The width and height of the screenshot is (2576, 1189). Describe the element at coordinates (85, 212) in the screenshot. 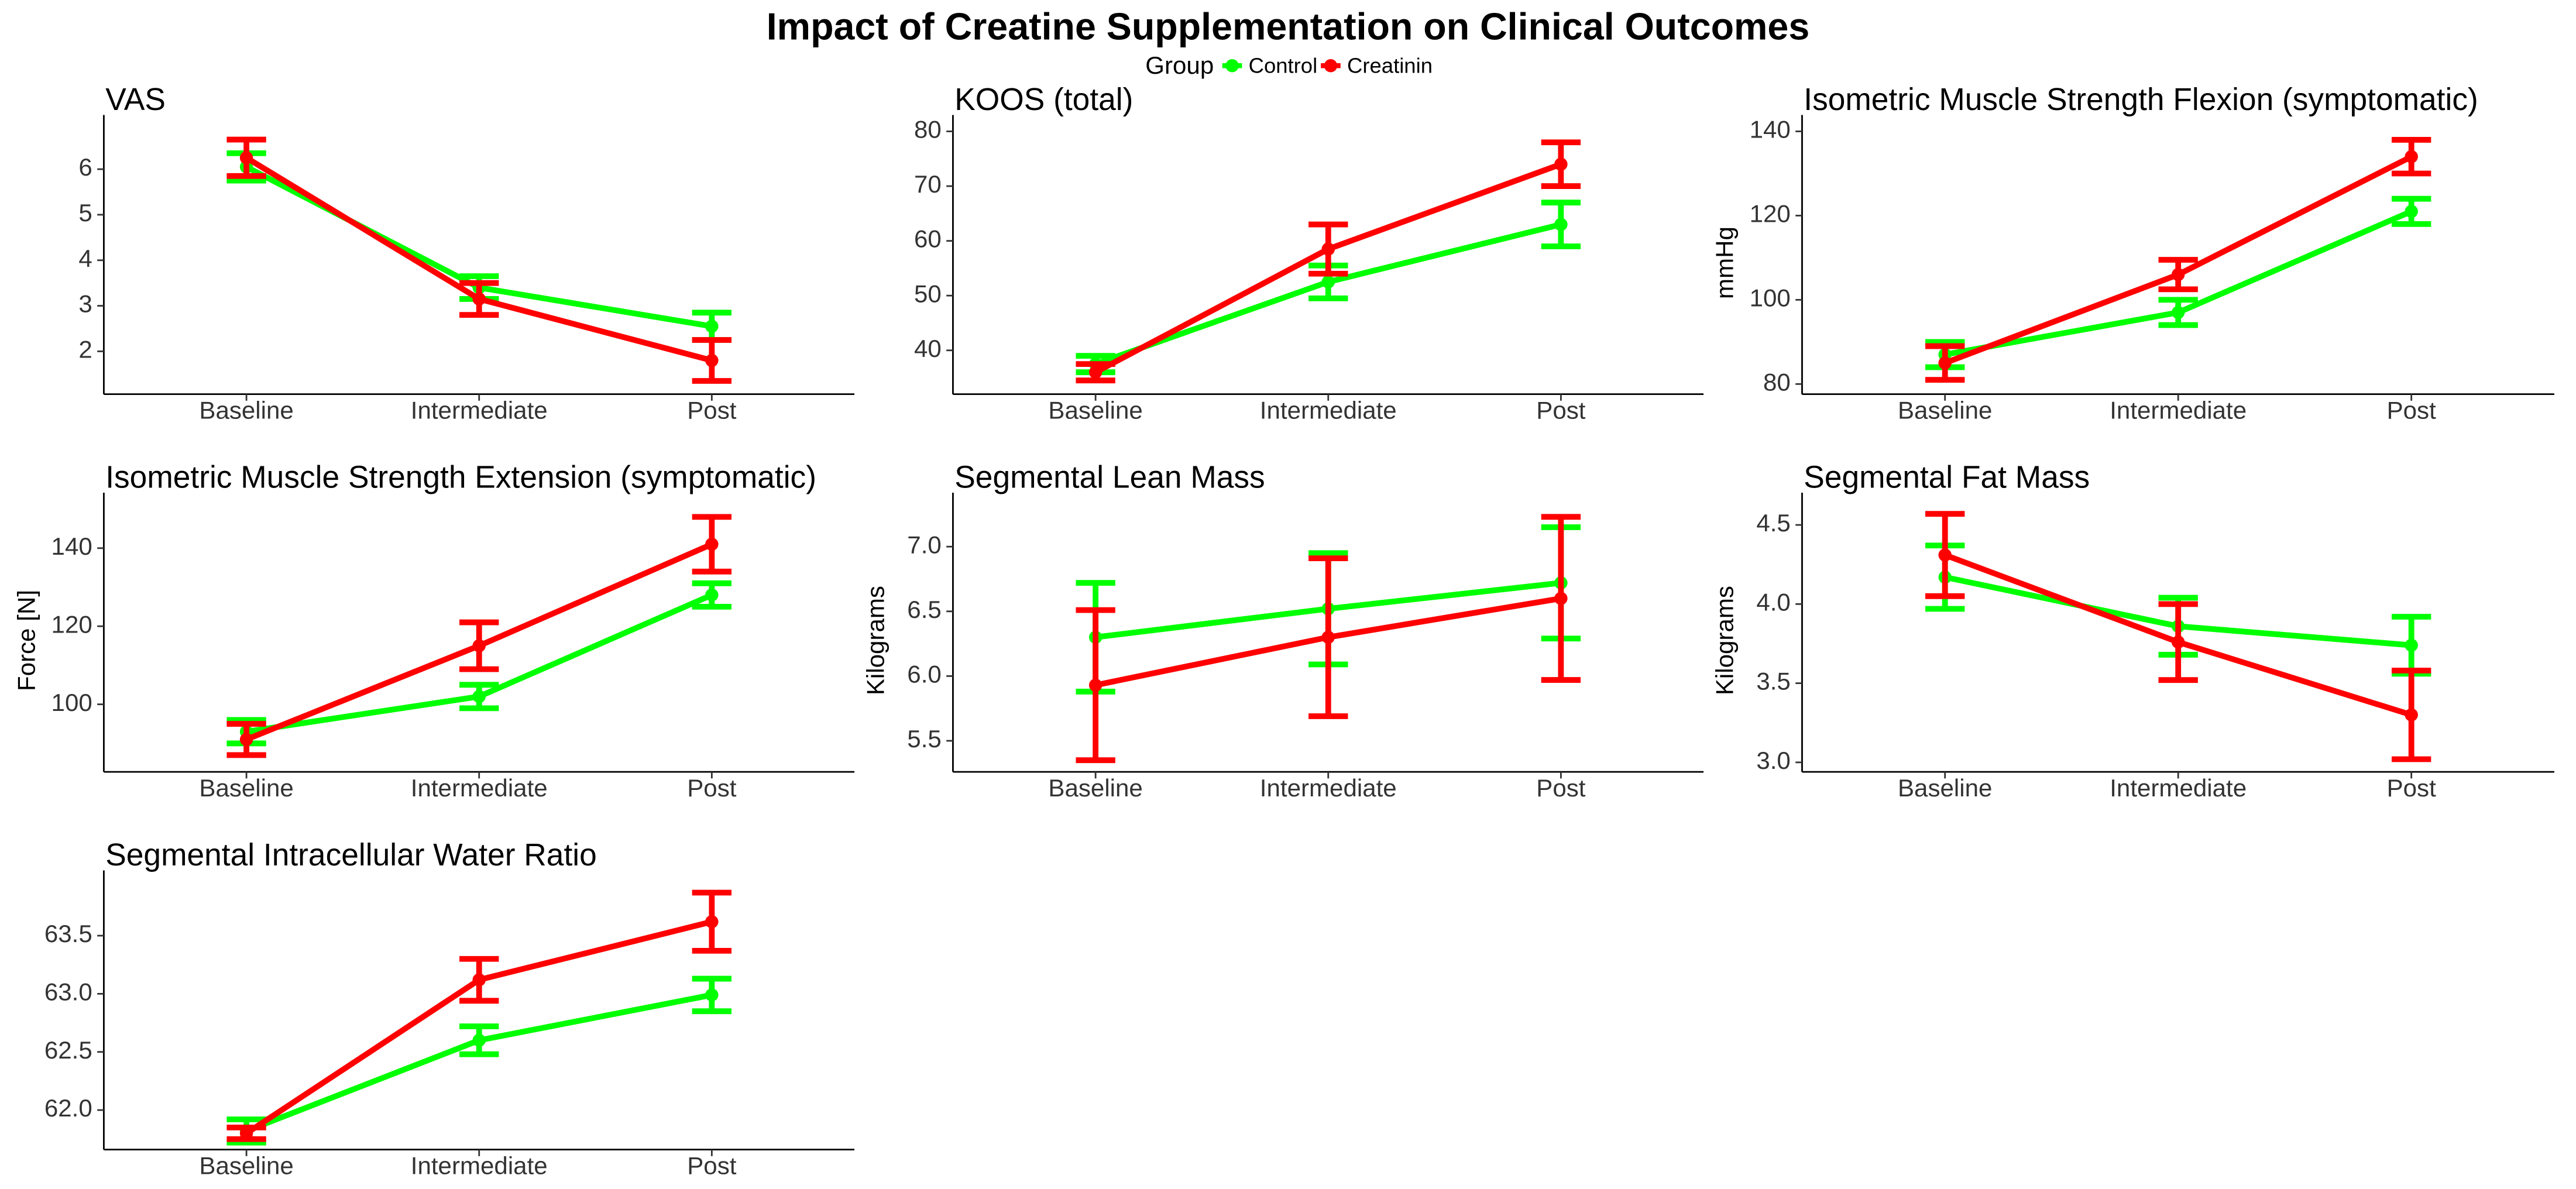

I see `y-tick-label: 5` at that location.